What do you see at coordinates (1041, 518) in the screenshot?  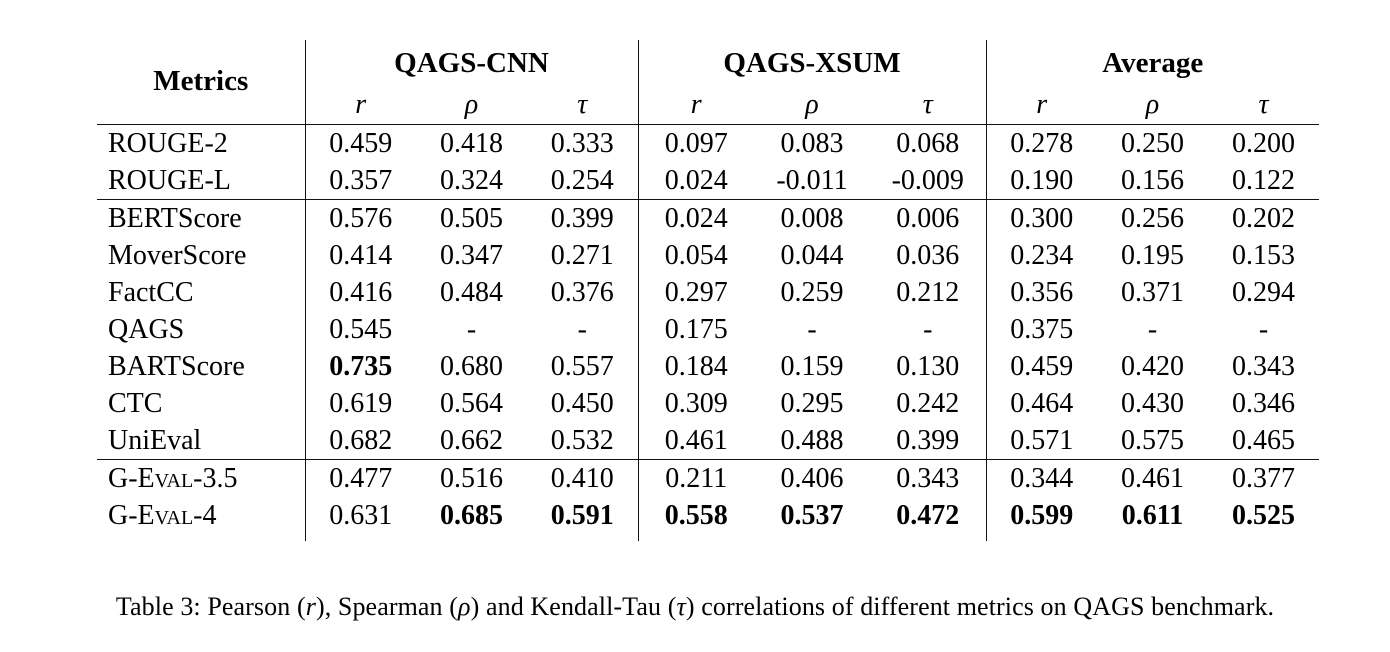 I see `value-cell: 0.599` at bounding box center [1041, 518].